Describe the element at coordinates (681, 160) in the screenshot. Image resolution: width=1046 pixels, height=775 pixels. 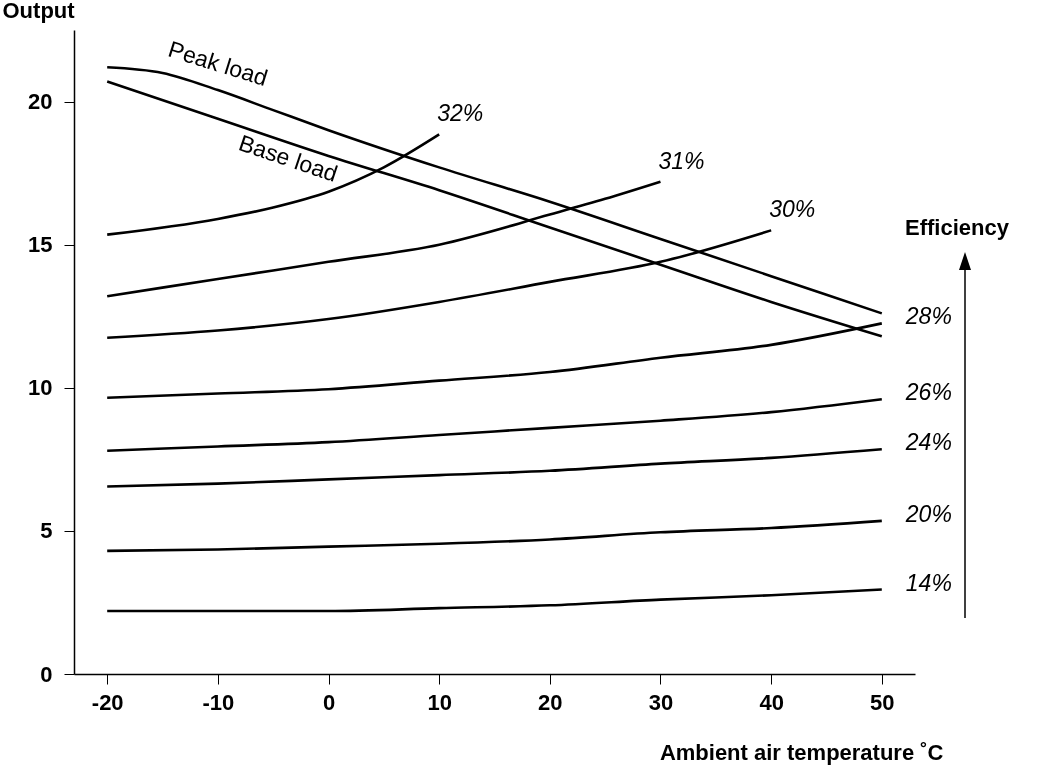
I see `series-label: 31%` at that location.